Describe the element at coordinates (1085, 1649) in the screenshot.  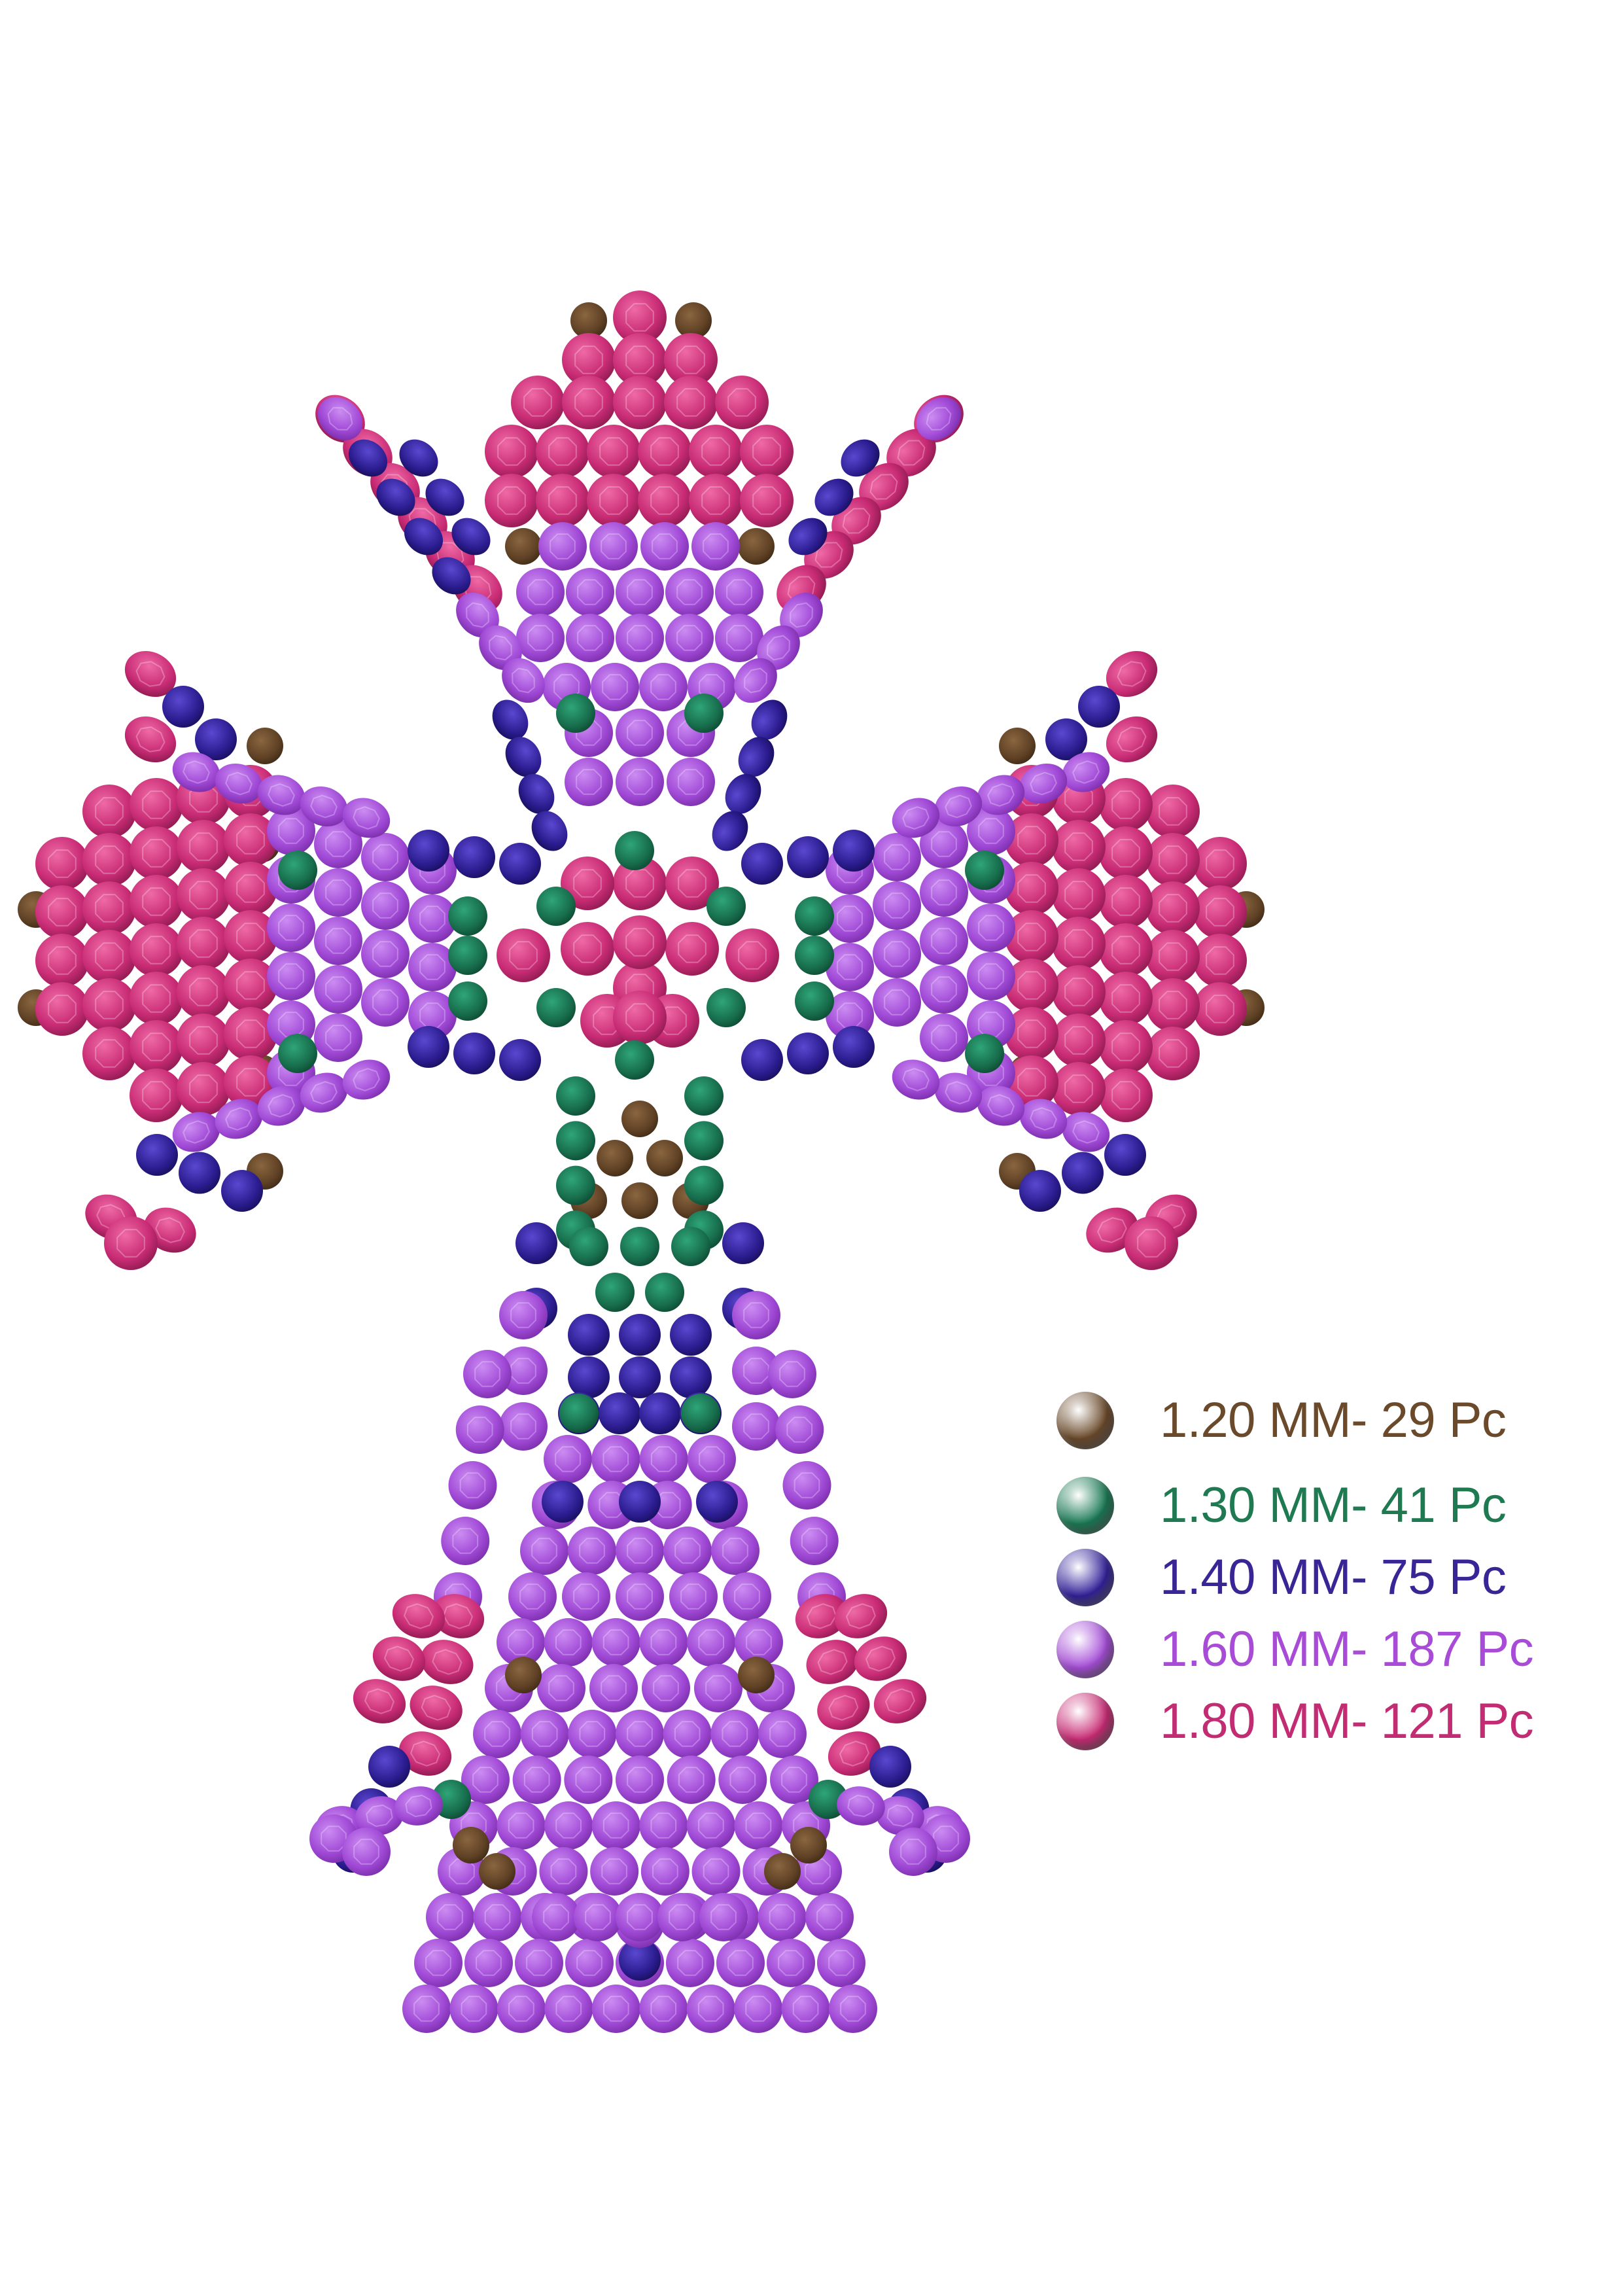
I see `stone-swatch-violet-icon` at that location.